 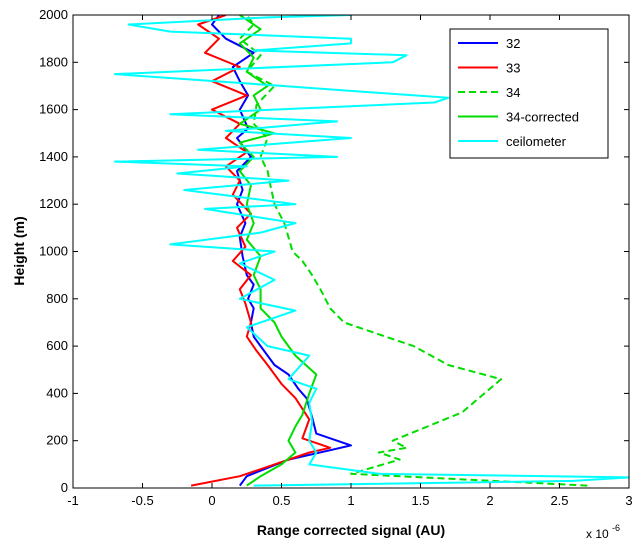 I want to click on legend-label-34: 34, so click(x=513, y=92).